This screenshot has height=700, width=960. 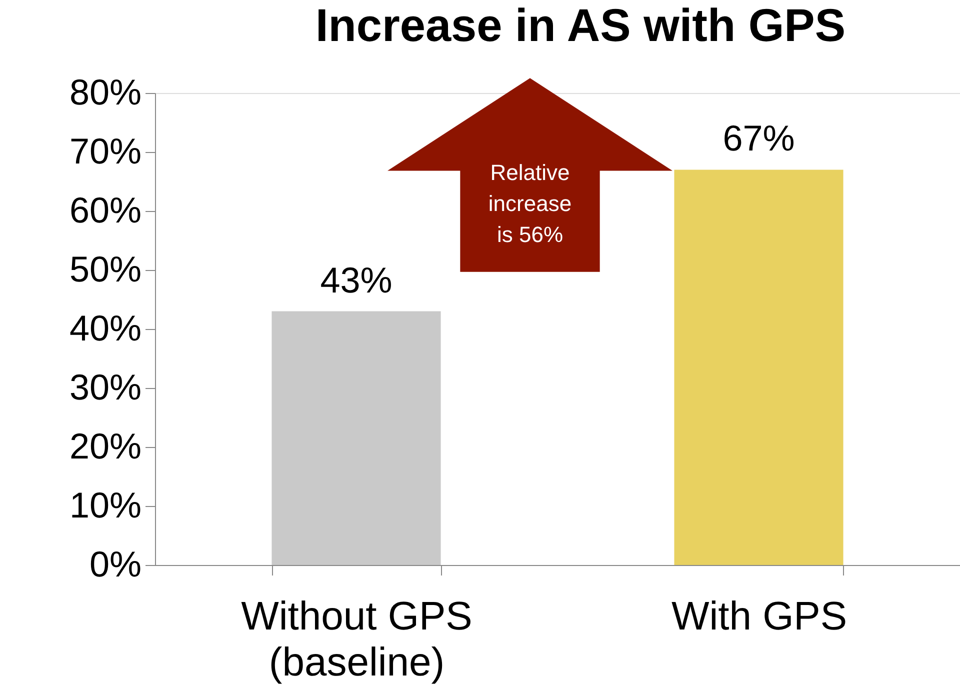 What do you see at coordinates (758, 138) in the screenshot?
I see `data-label: 67%` at bounding box center [758, 138].